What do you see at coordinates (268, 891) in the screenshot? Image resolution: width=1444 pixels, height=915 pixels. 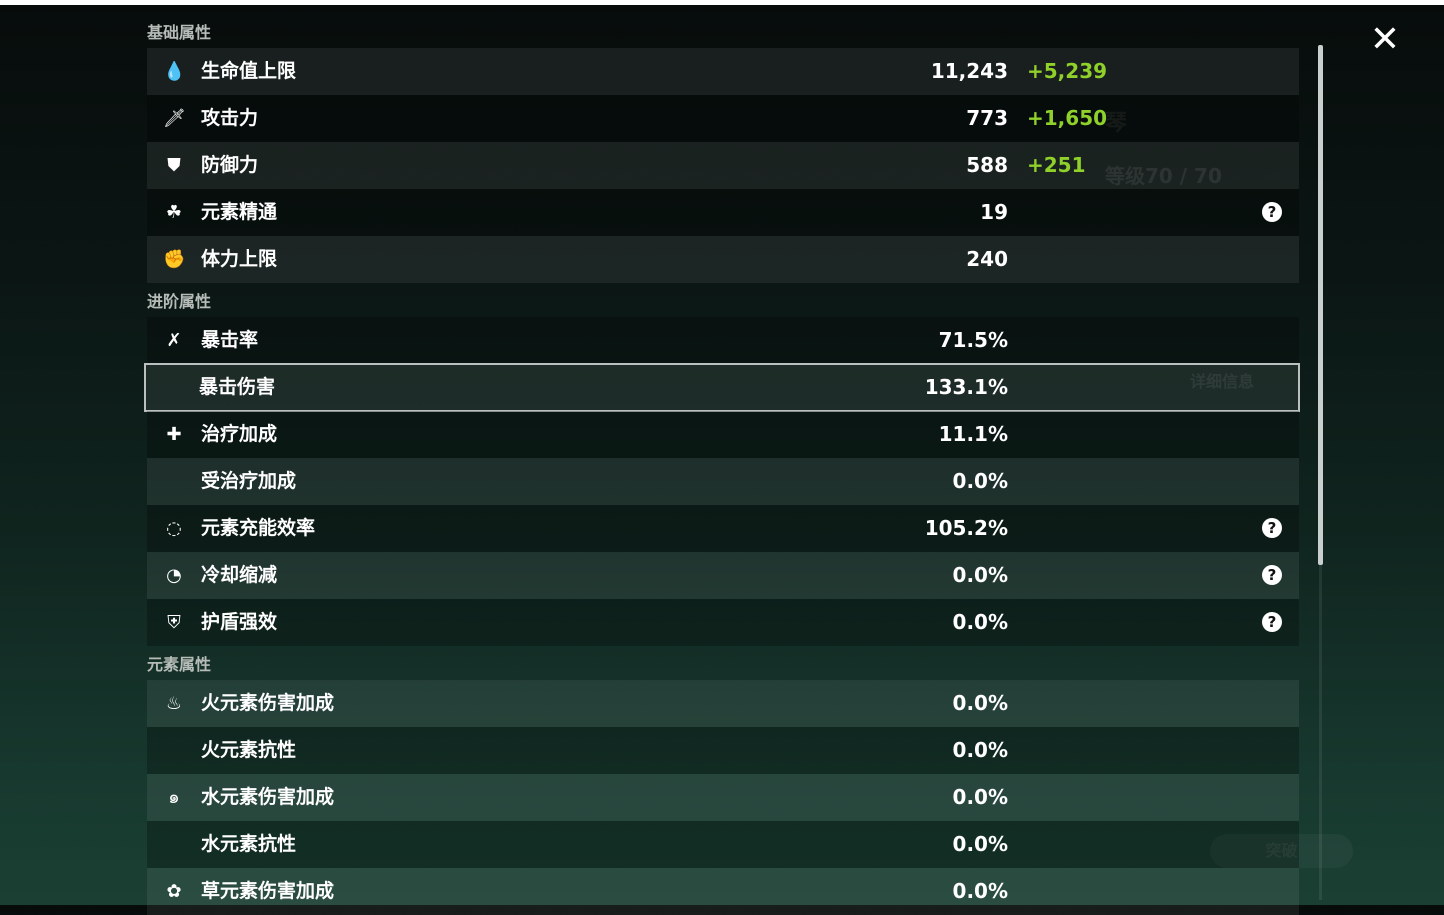 I see `stat-label: 草元素伤害加成` at bounding box center [268, 891].